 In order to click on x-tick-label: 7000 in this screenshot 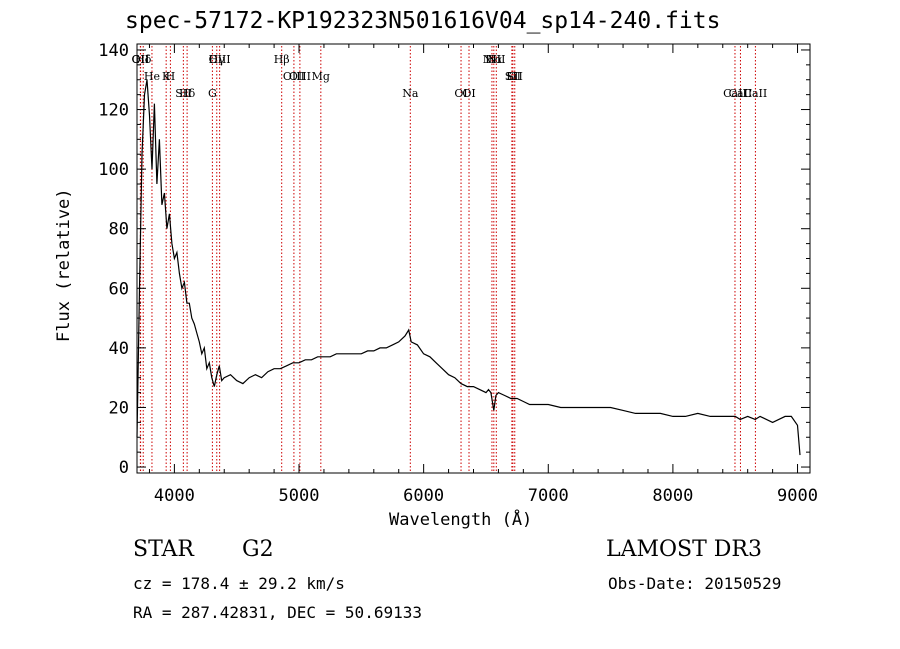, I will do `click(548, 496)`.